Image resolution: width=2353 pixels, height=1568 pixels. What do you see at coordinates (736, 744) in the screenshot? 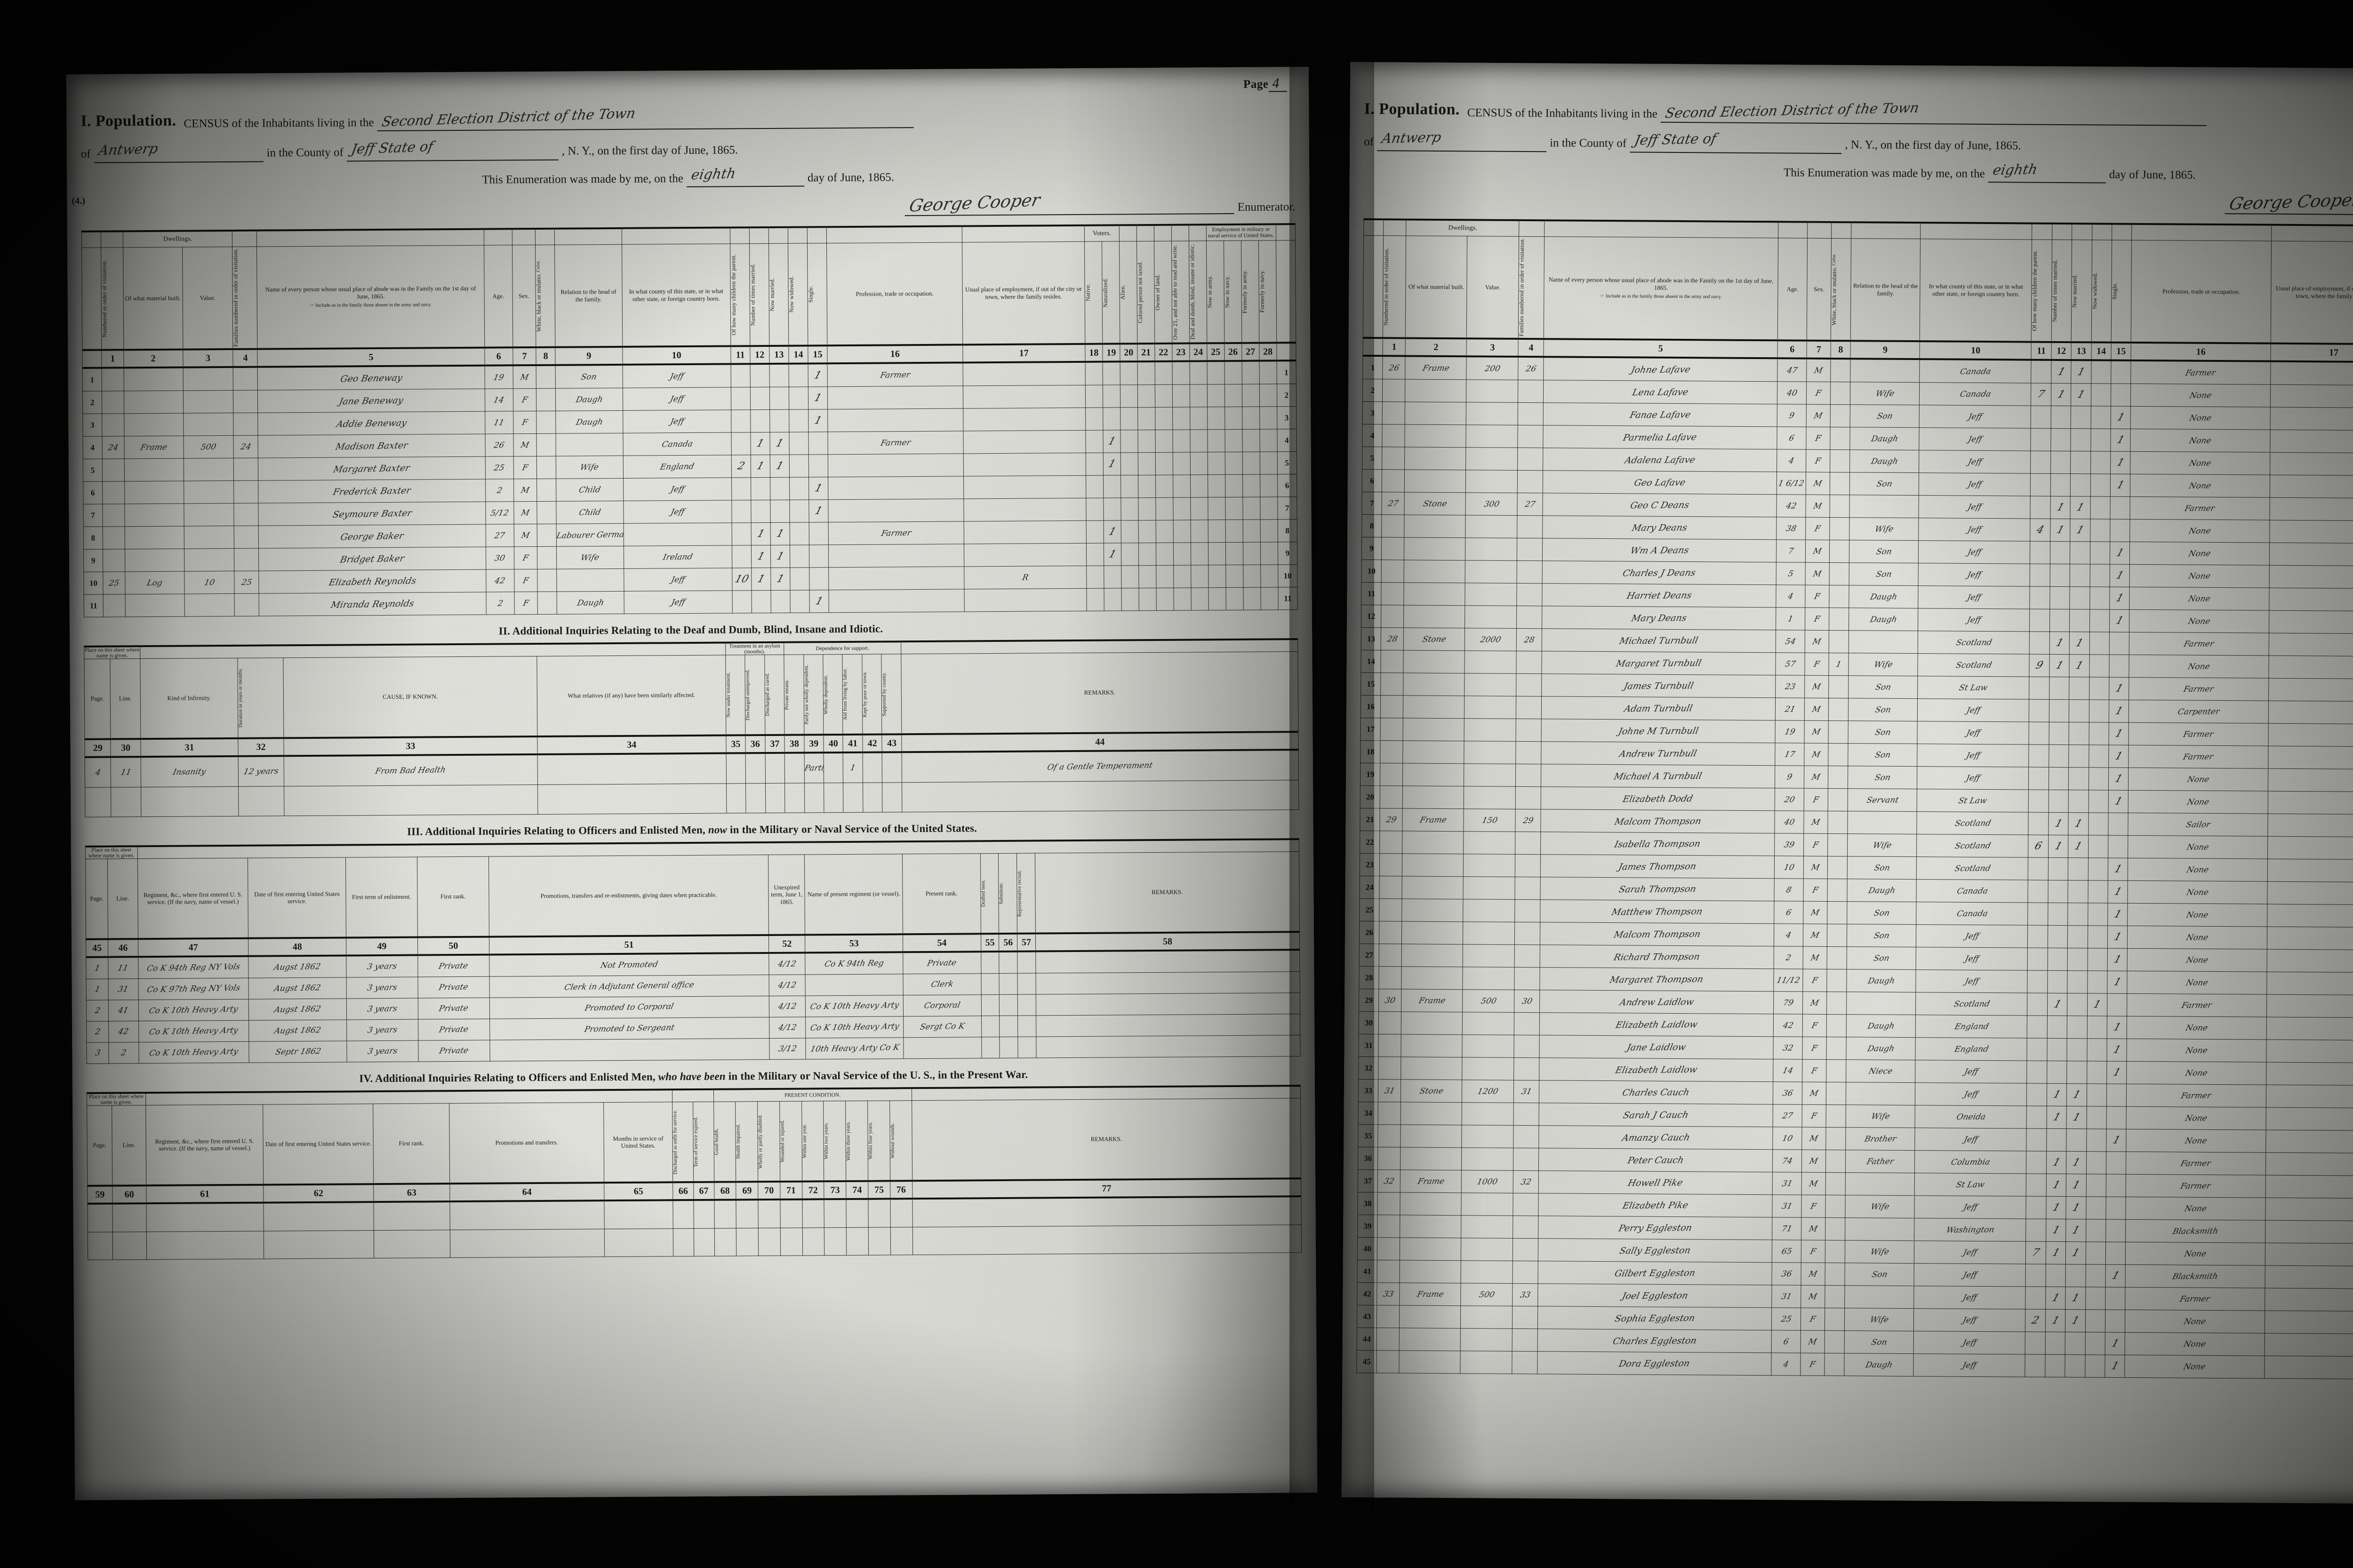
I see `colnum-35: 35` at bounding box center [736, 744].